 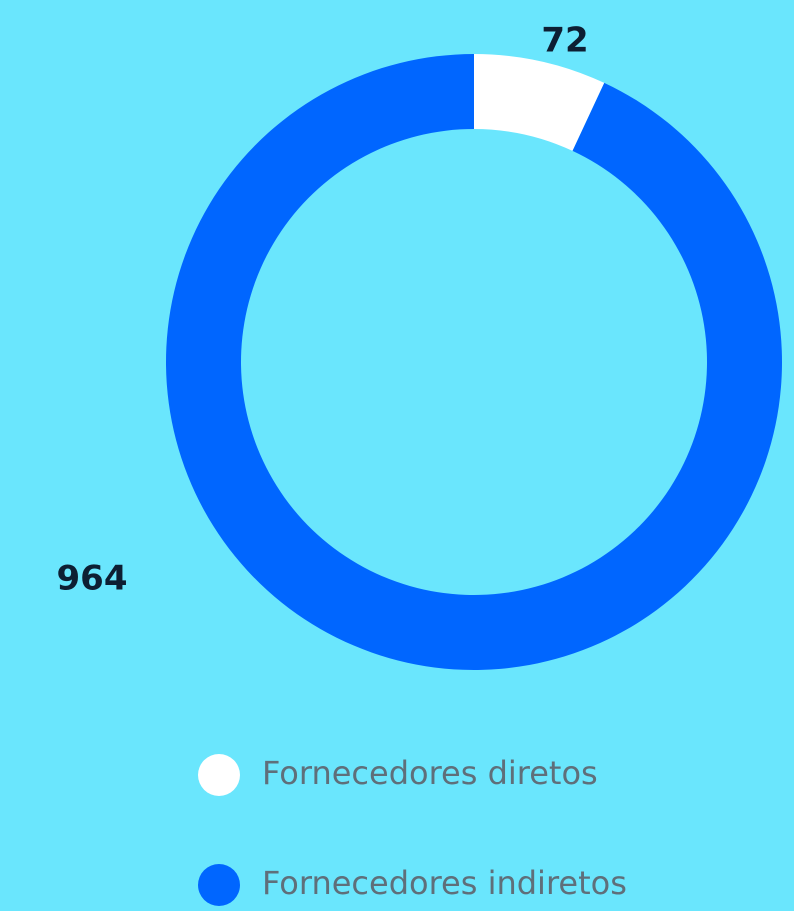 What do you see at coordinates (430, 773) in the screenshot?
I see `legend-label: Fornecedores diretos` at bounding box center [430, 773].